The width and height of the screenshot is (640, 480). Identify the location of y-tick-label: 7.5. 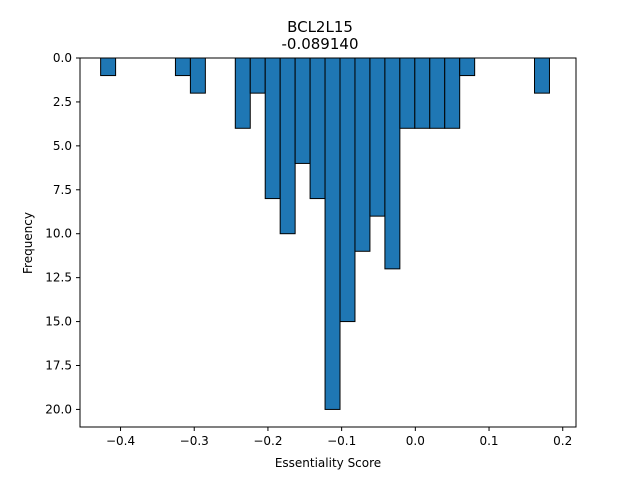
(62, 190).